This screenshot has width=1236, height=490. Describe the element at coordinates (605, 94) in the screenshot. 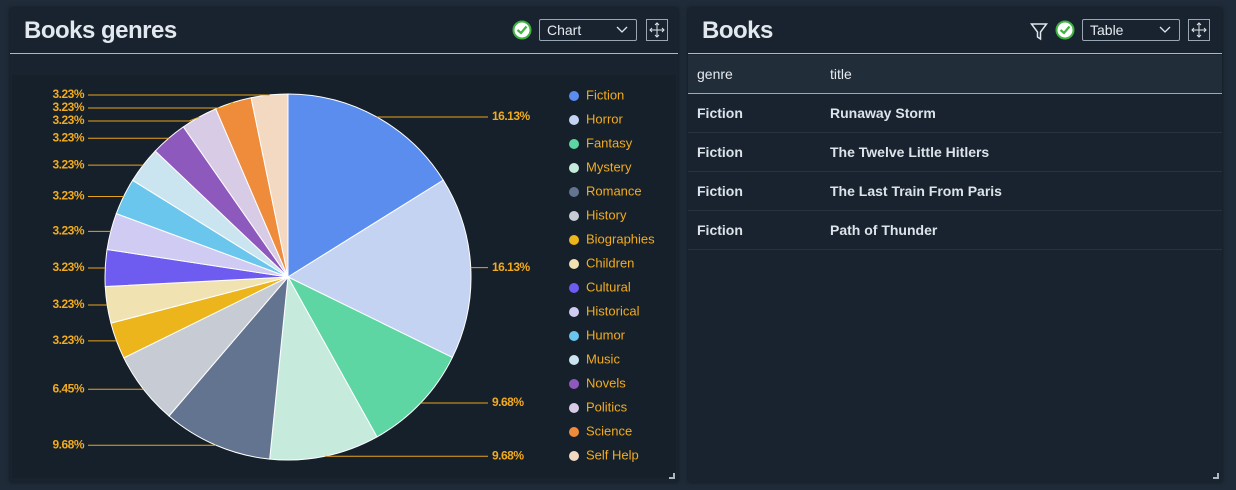

I see `legend-label: Fiction` at that location.